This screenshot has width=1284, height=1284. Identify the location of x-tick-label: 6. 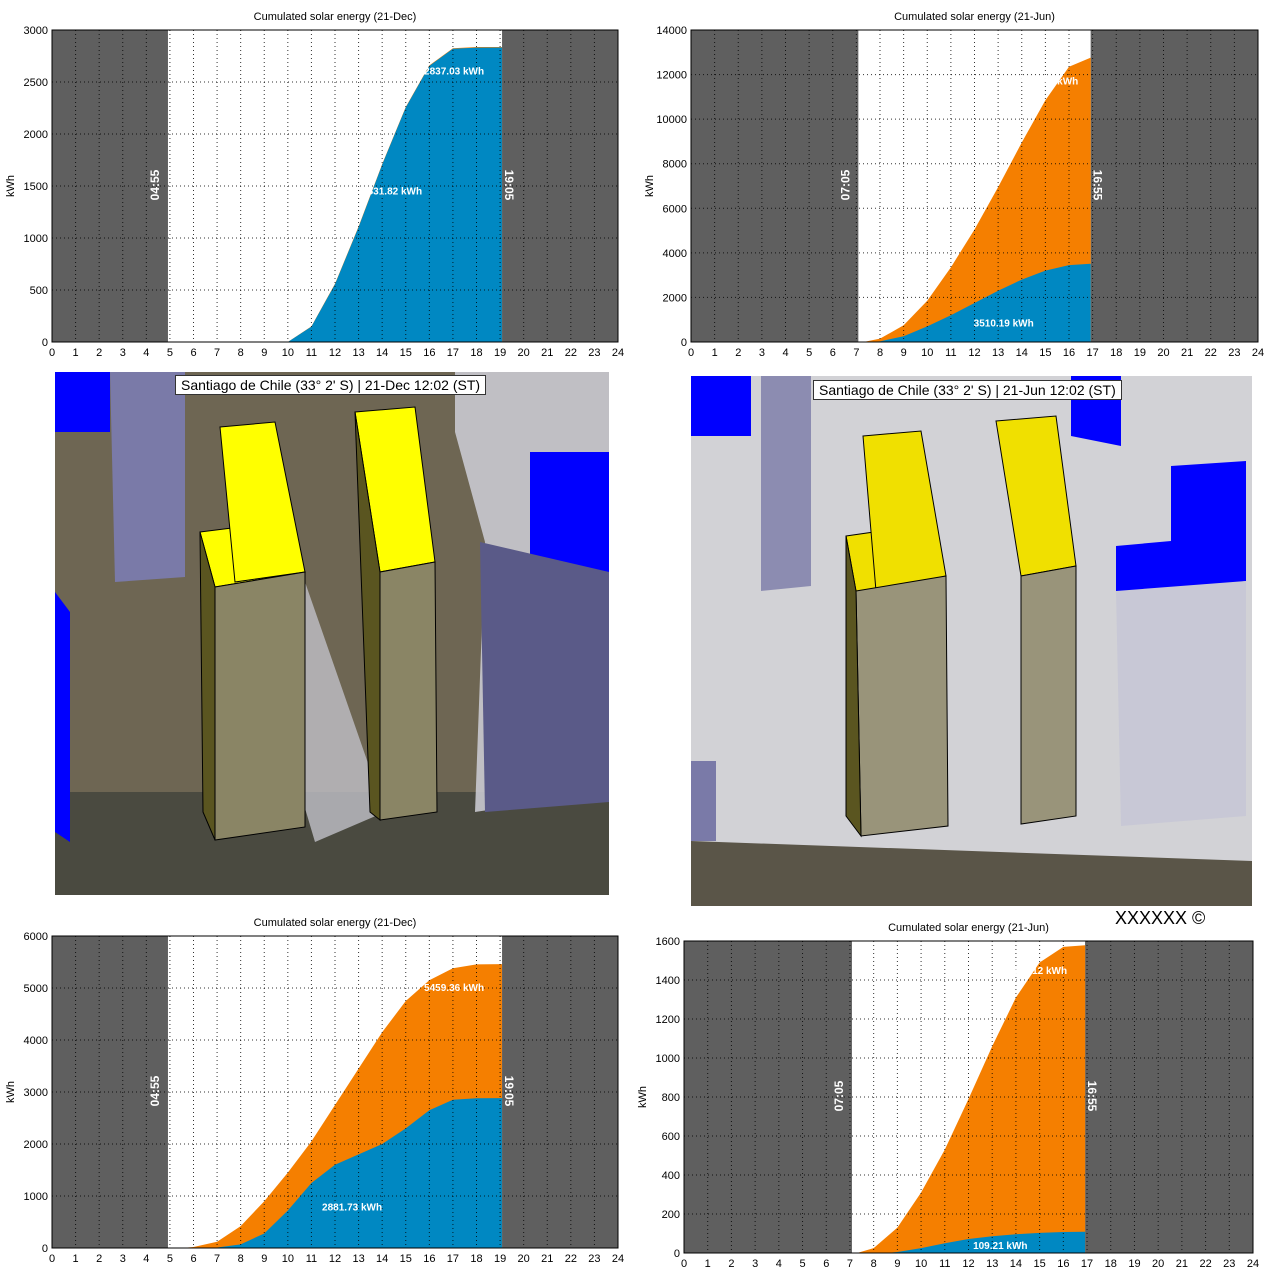
(833, 353).